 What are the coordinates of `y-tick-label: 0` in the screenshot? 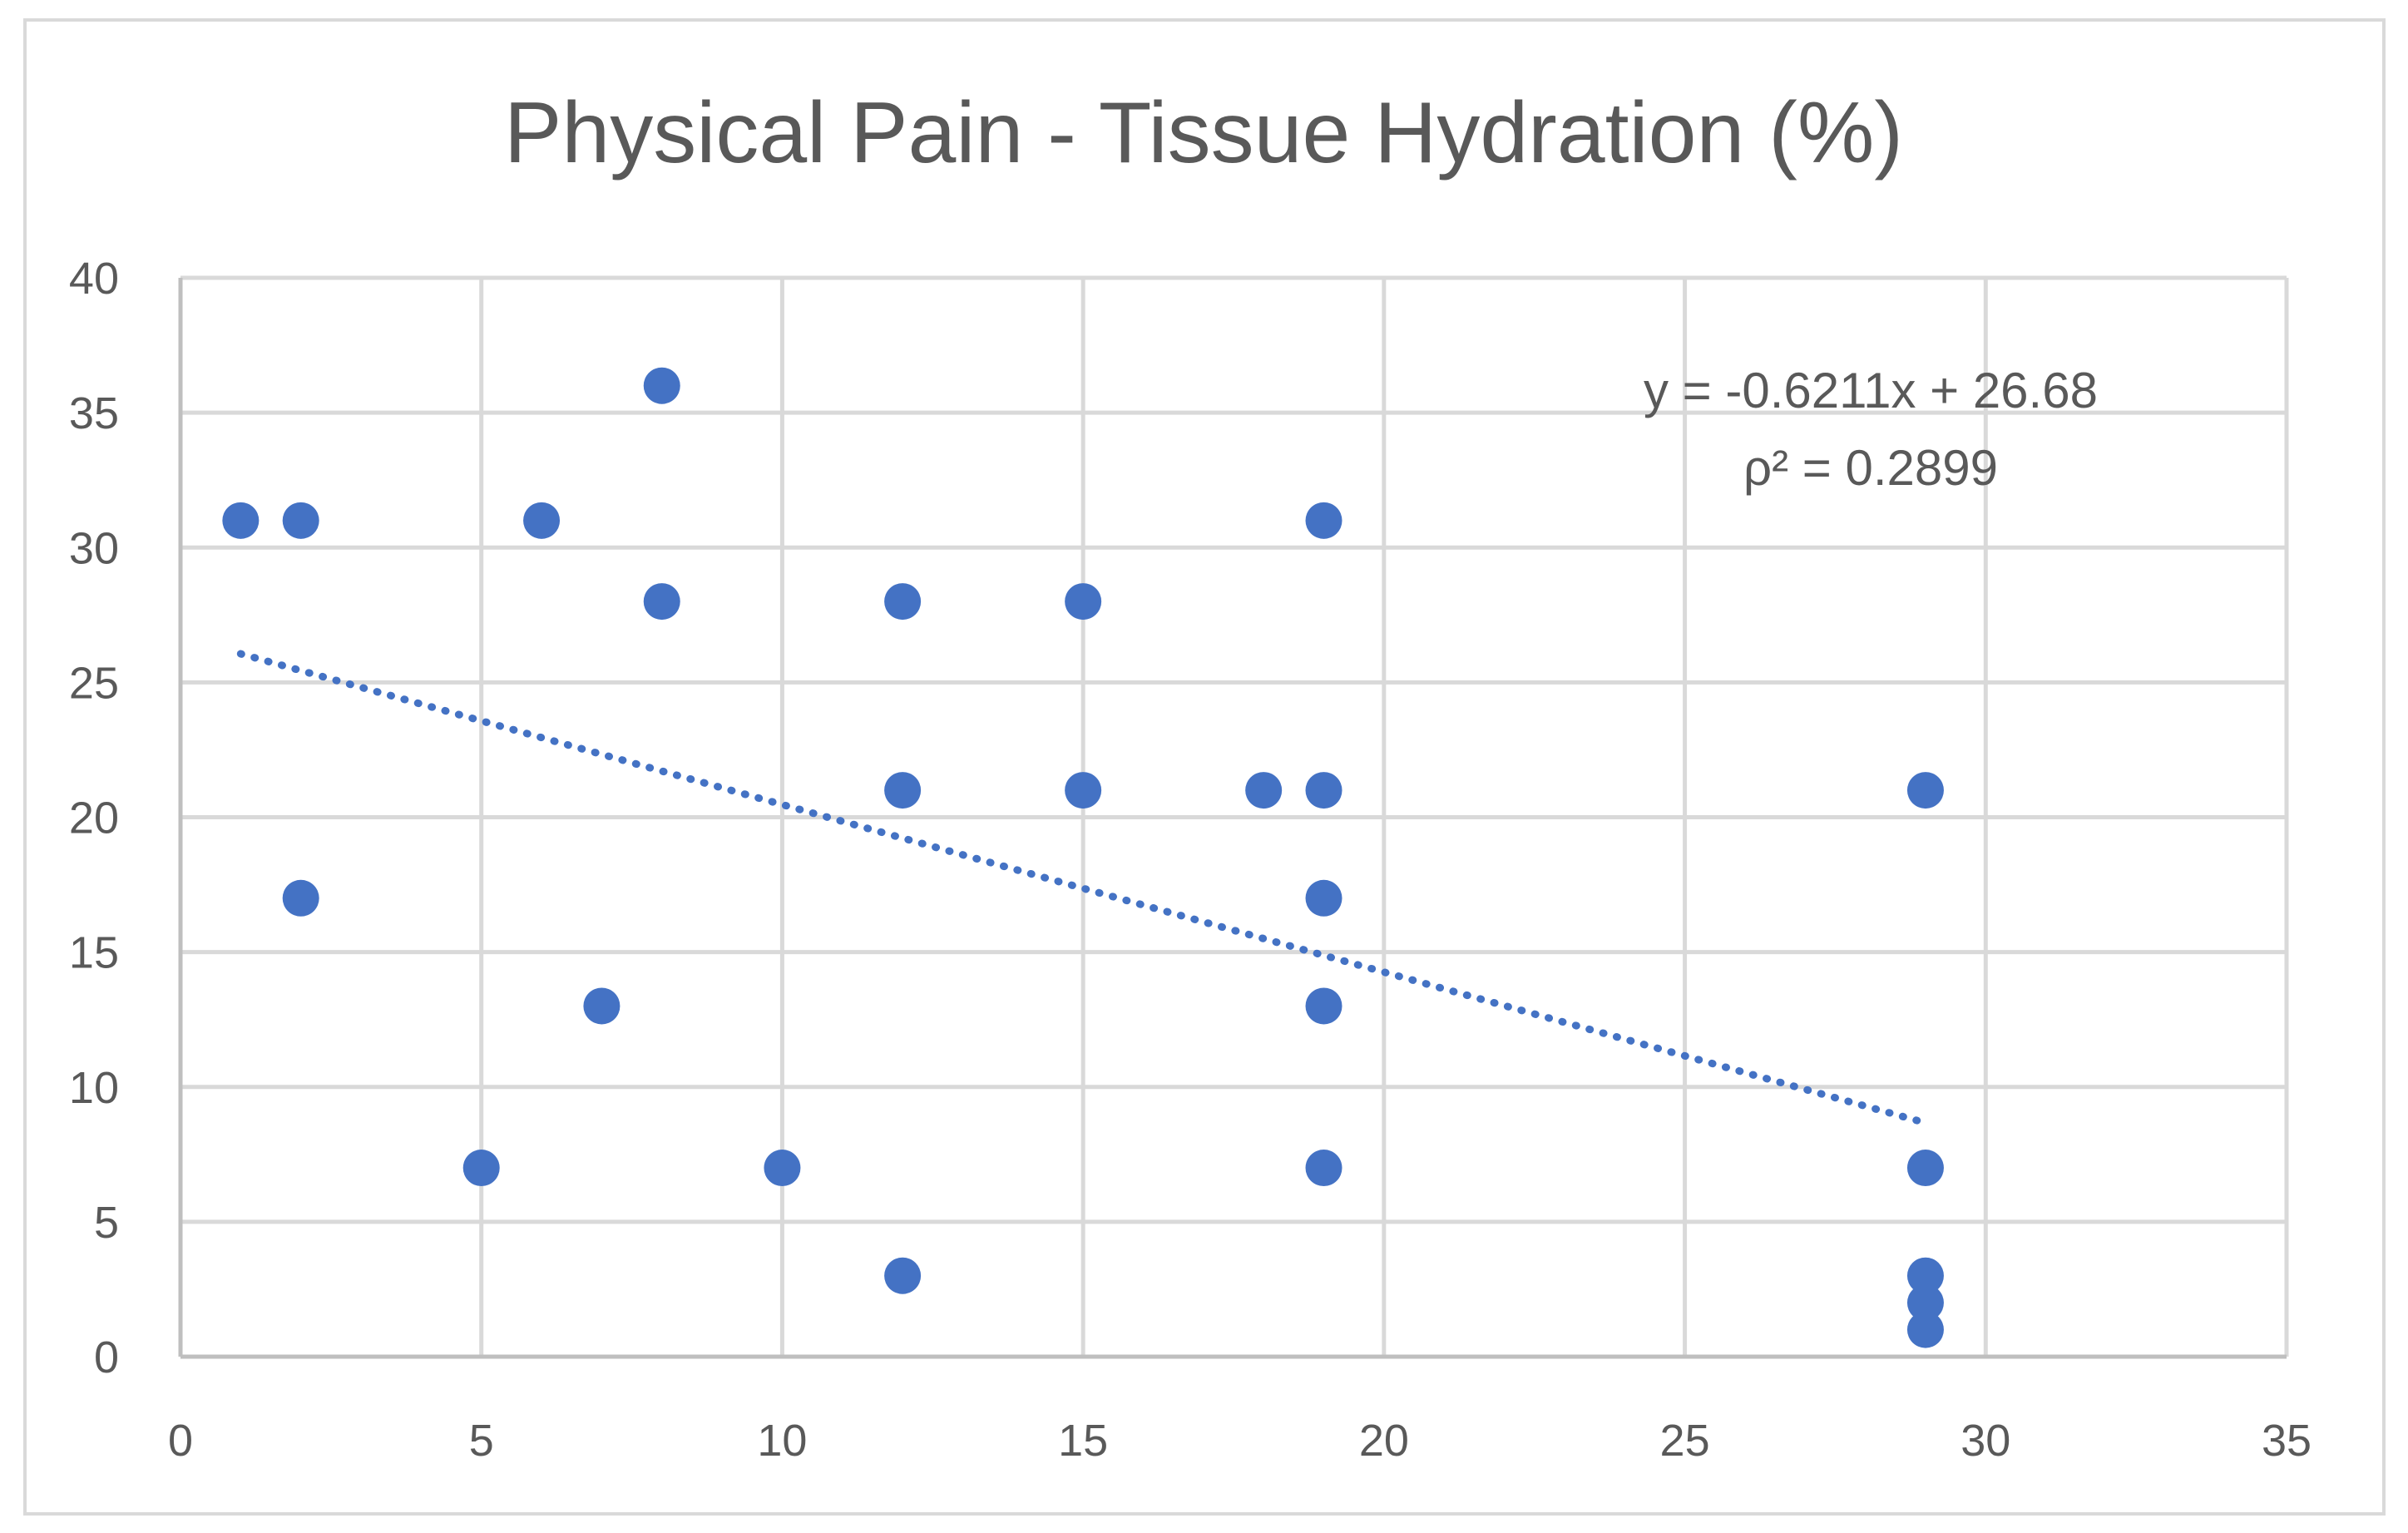 It's located at (106, 1357).